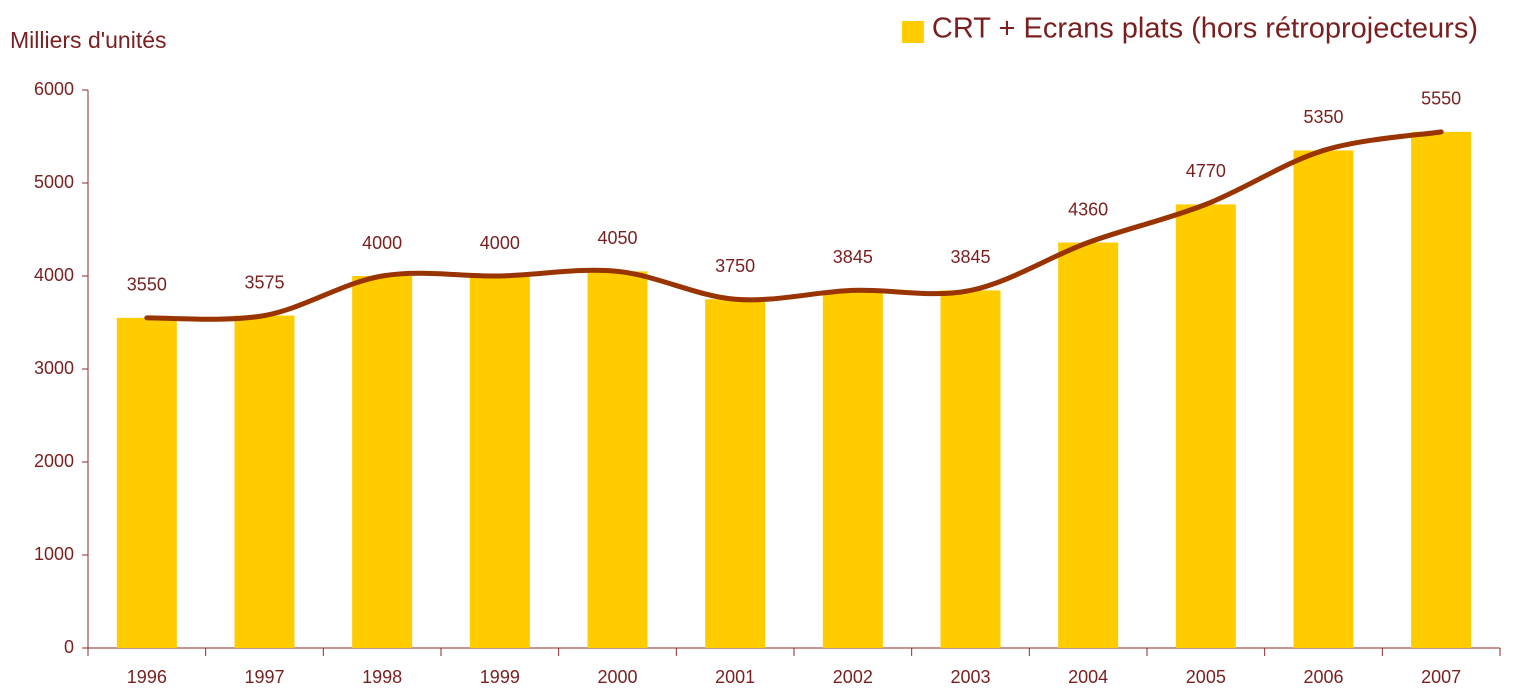  What do you see at coordinates (1323, 117) in the screenshot?
I see `data-label: 5350` at bounding box center [1323, 117].